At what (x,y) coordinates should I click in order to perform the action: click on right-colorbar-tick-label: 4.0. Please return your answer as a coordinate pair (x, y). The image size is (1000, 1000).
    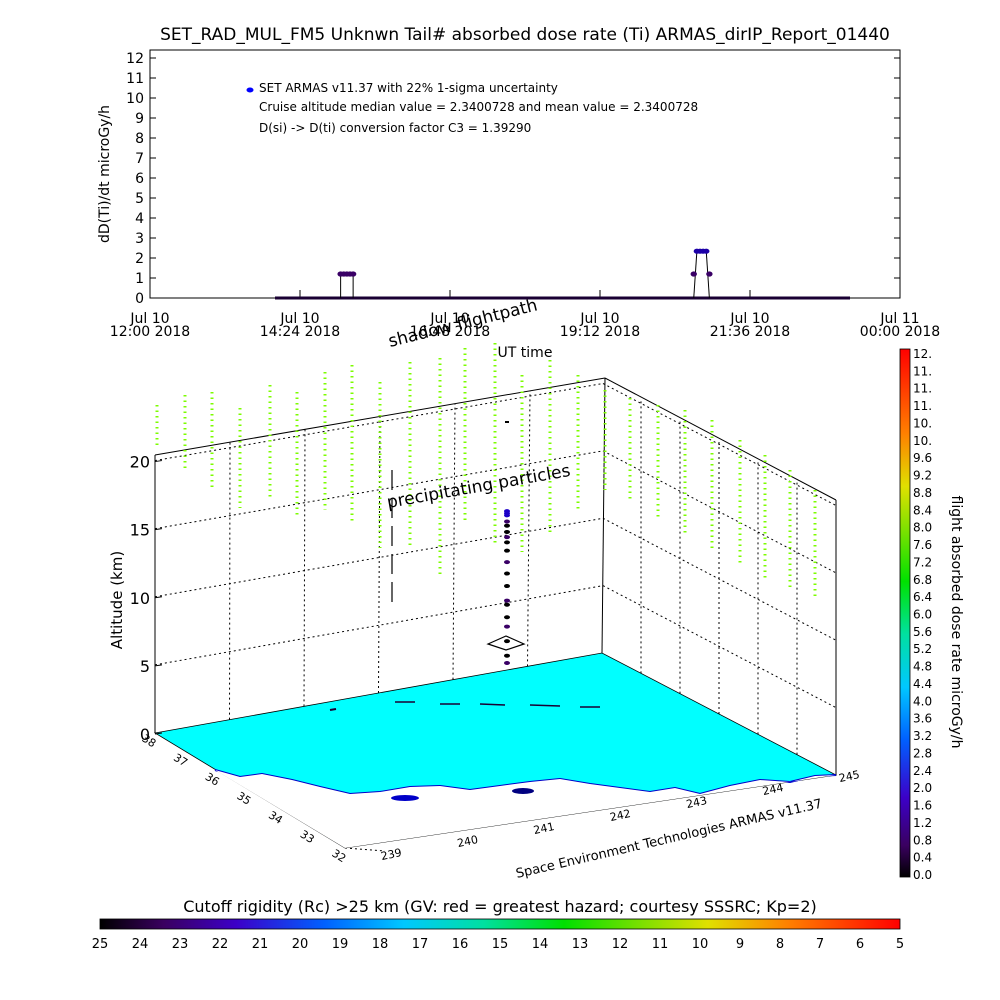
    Looking at the image, I should click on (922, 701).